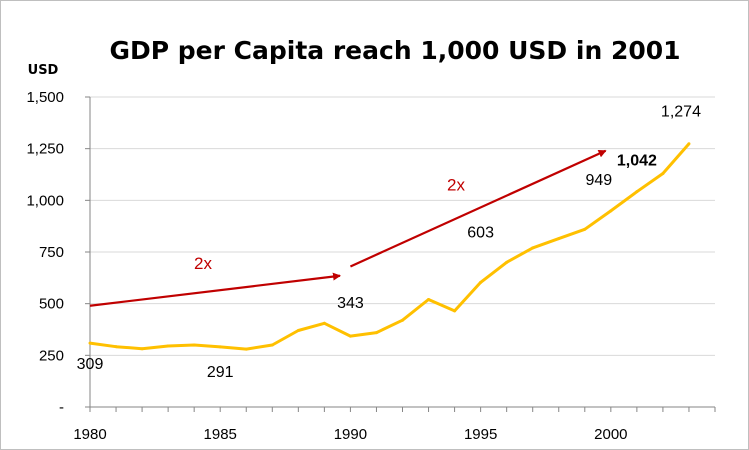 The image size is (749, 450). What do you see at coordinates (350, 303) in the screenshot?
I see `data-label: 343` at bounding box center [350, 303].